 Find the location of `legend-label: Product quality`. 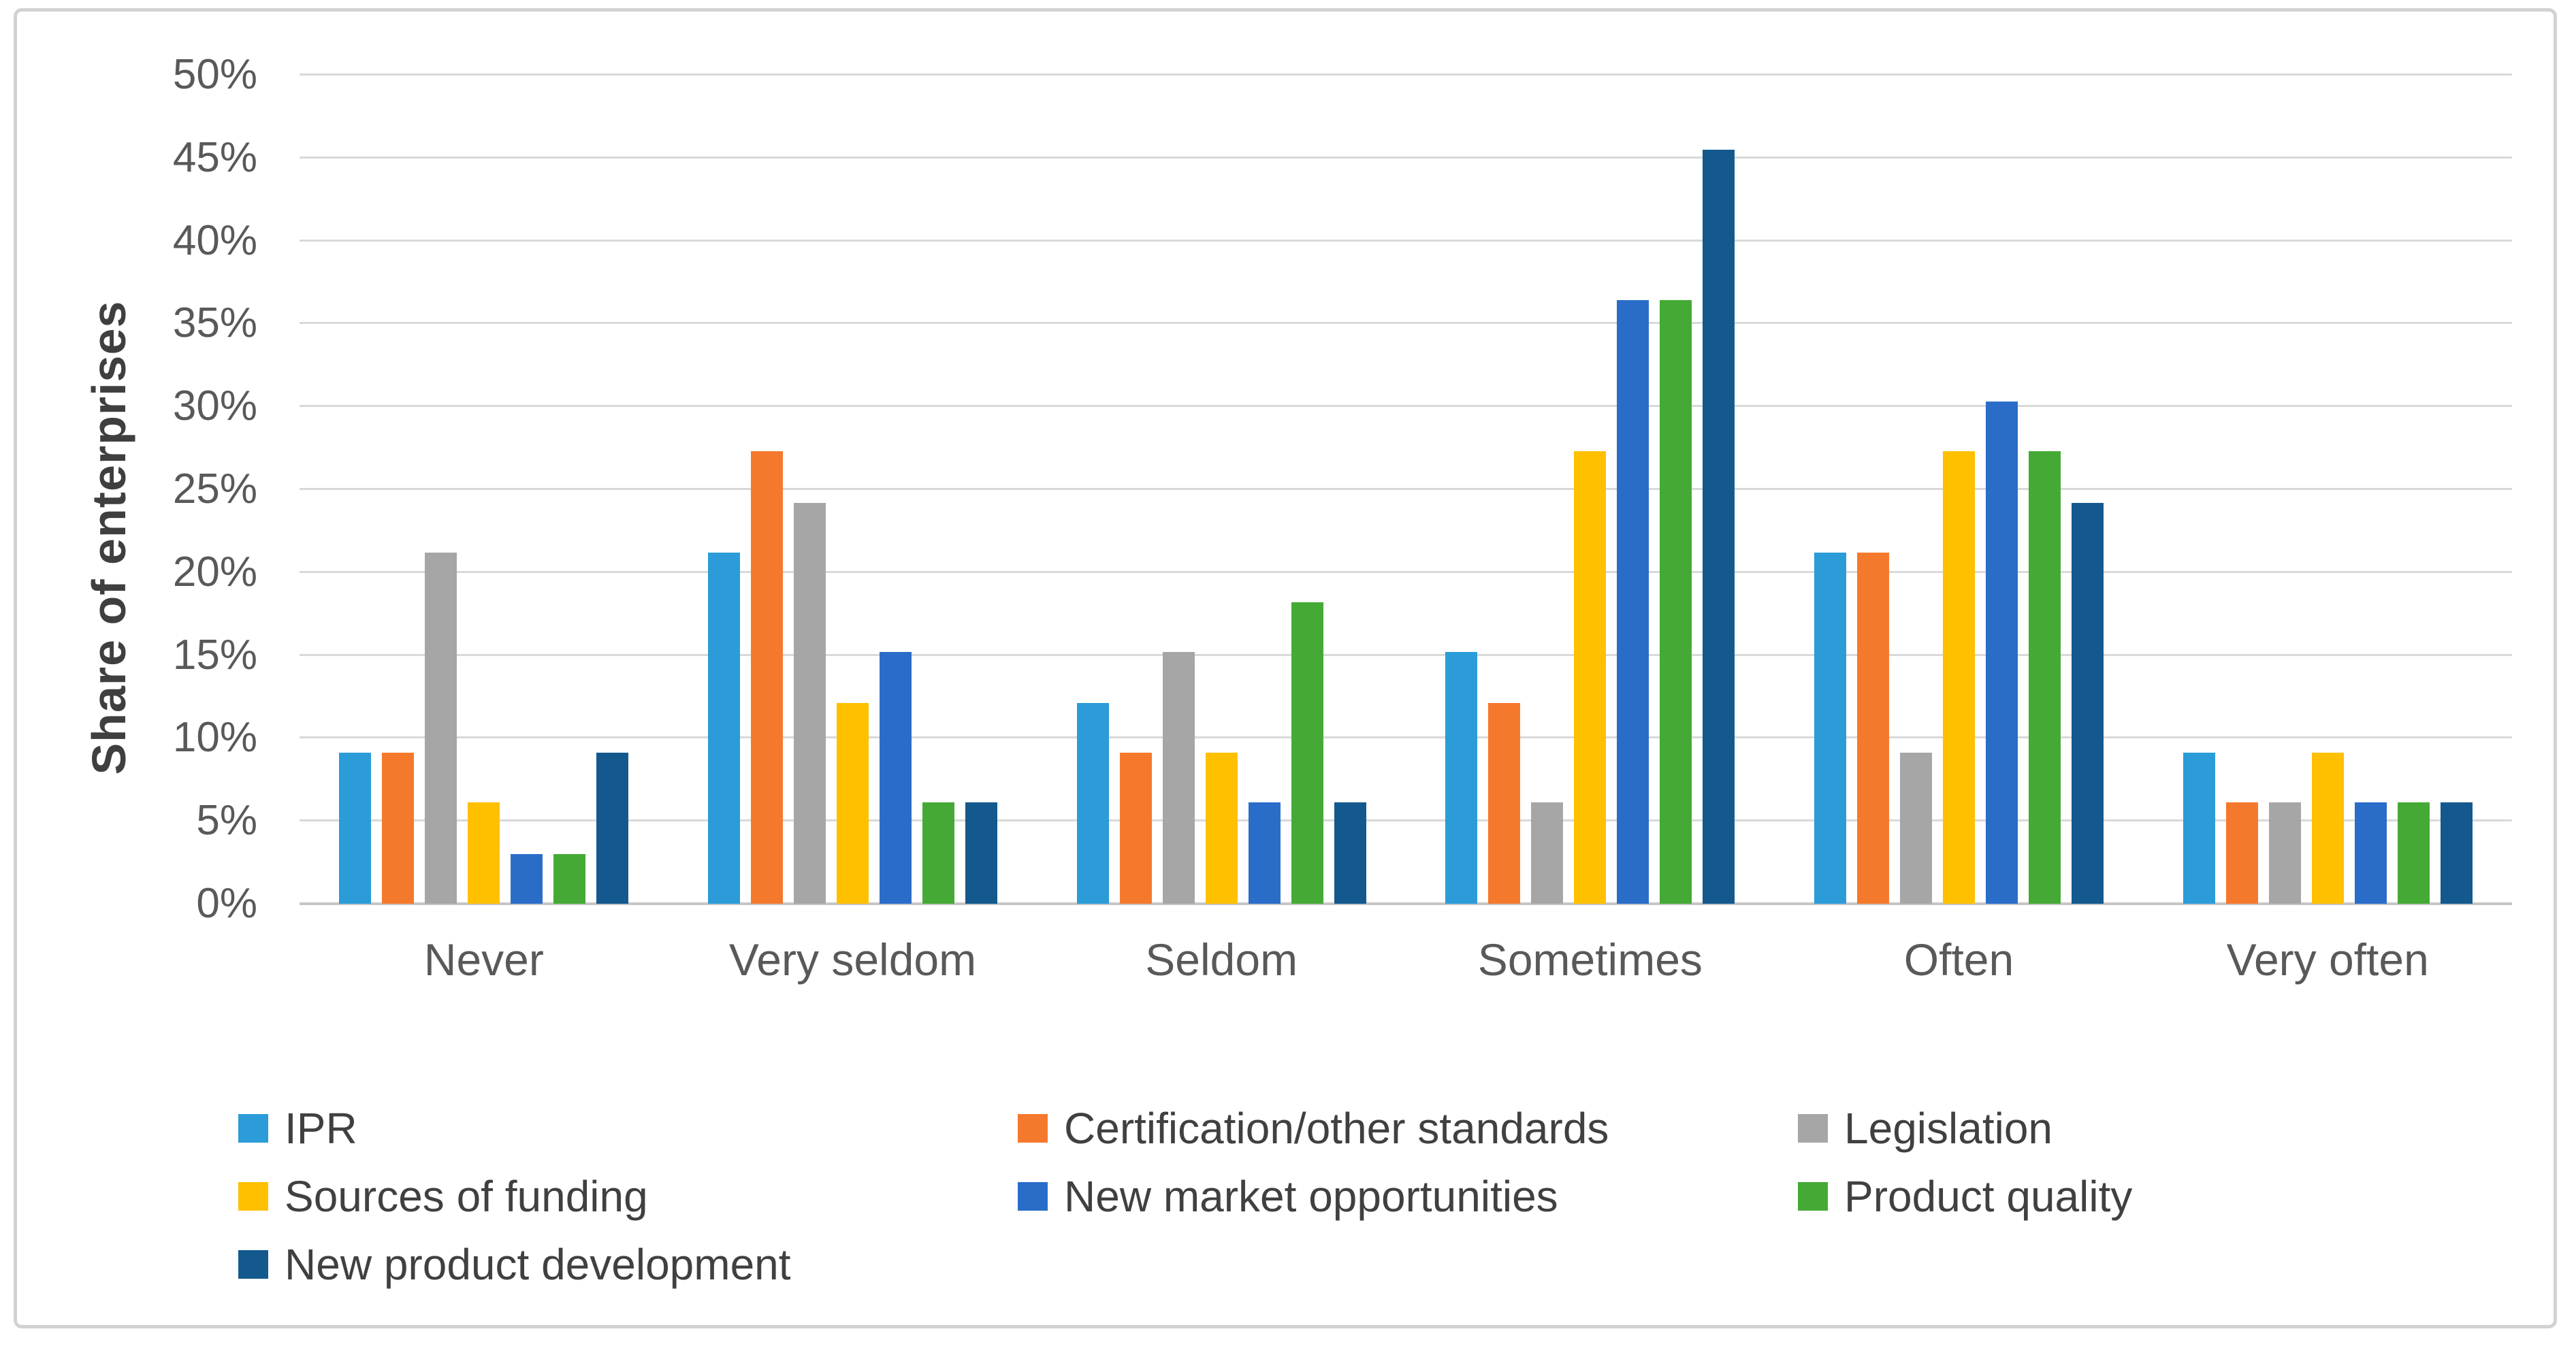

legend-label: Product quality is located at coordinates (1989, 1196).